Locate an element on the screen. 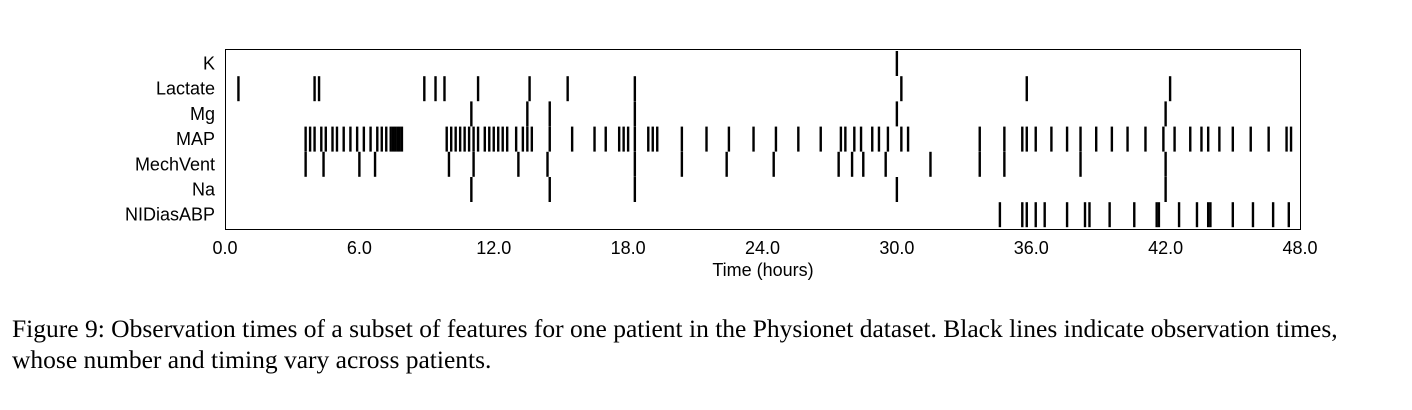  y-label-na: Na is located at coordinates (204, 190).